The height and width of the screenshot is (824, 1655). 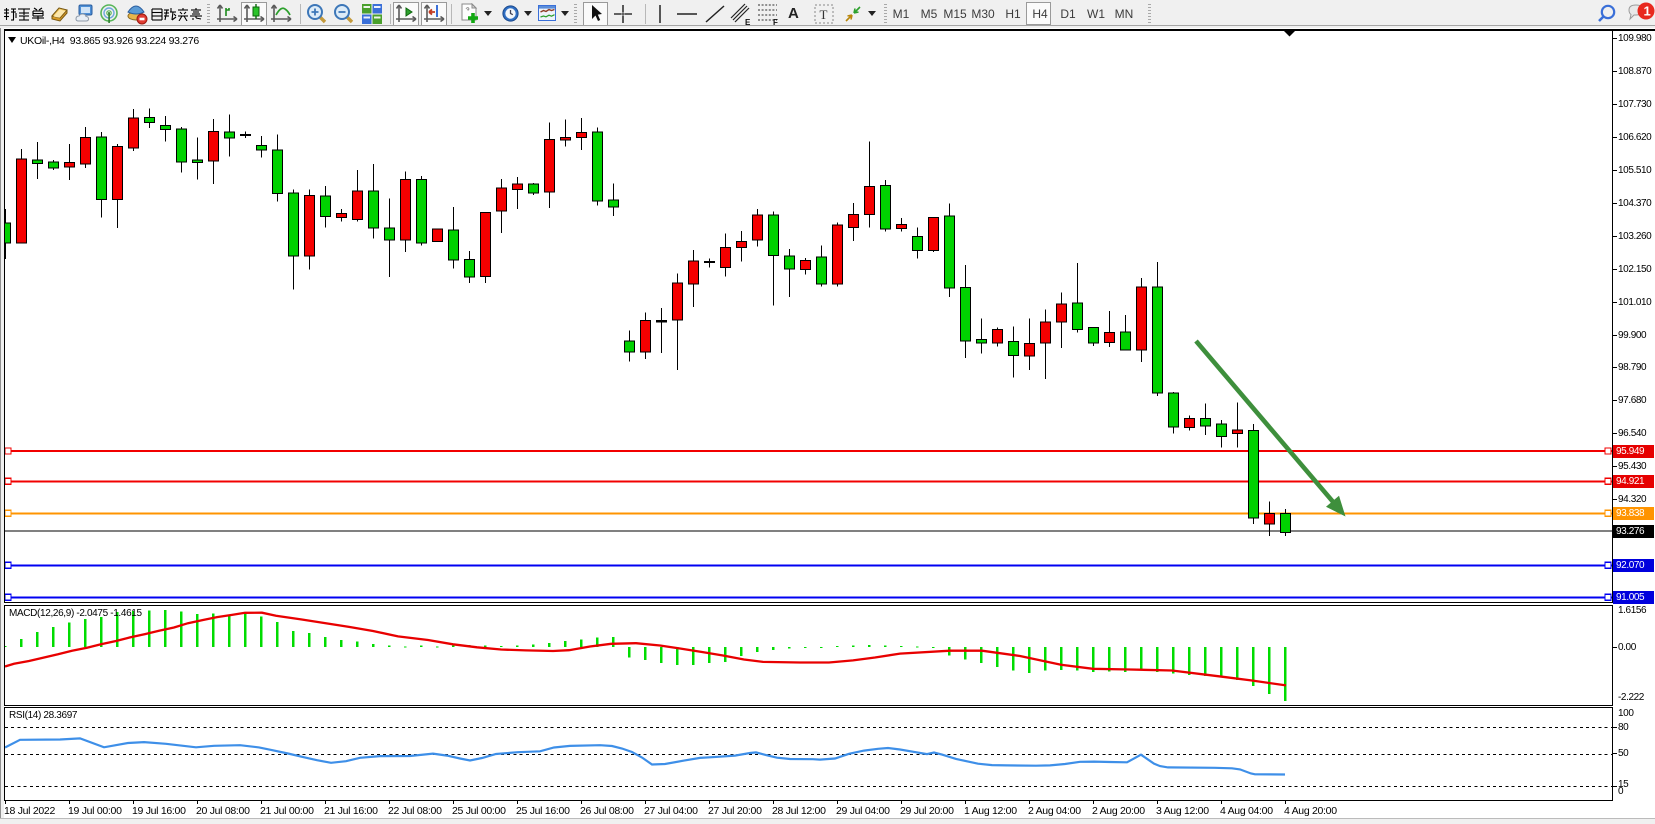 What do you see at coordinates (748, 22) in the screenshot?
I see `svg-text: E` at bounding box center [748, 22].